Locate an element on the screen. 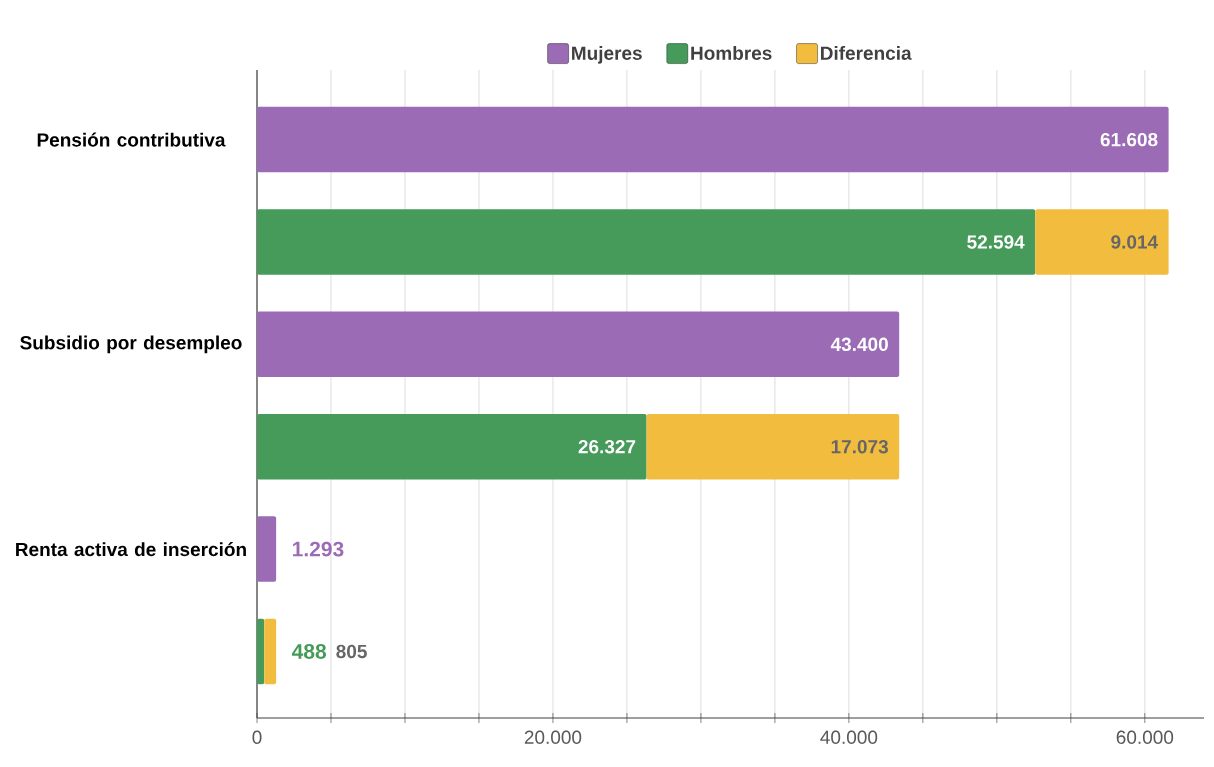 The height and width of the screenshot is (767, 1214). x-tick-label: 0 is located at coordinates (257, 737).